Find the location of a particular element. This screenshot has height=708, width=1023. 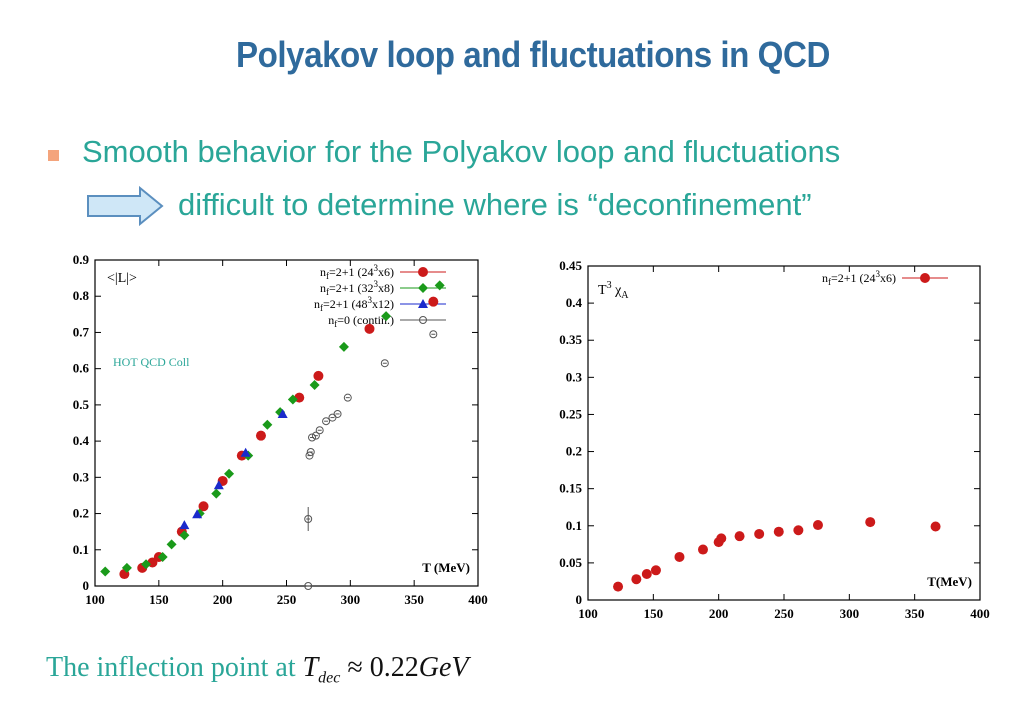

y-tick-label: 0.15 is located at coordinates (570, 488).